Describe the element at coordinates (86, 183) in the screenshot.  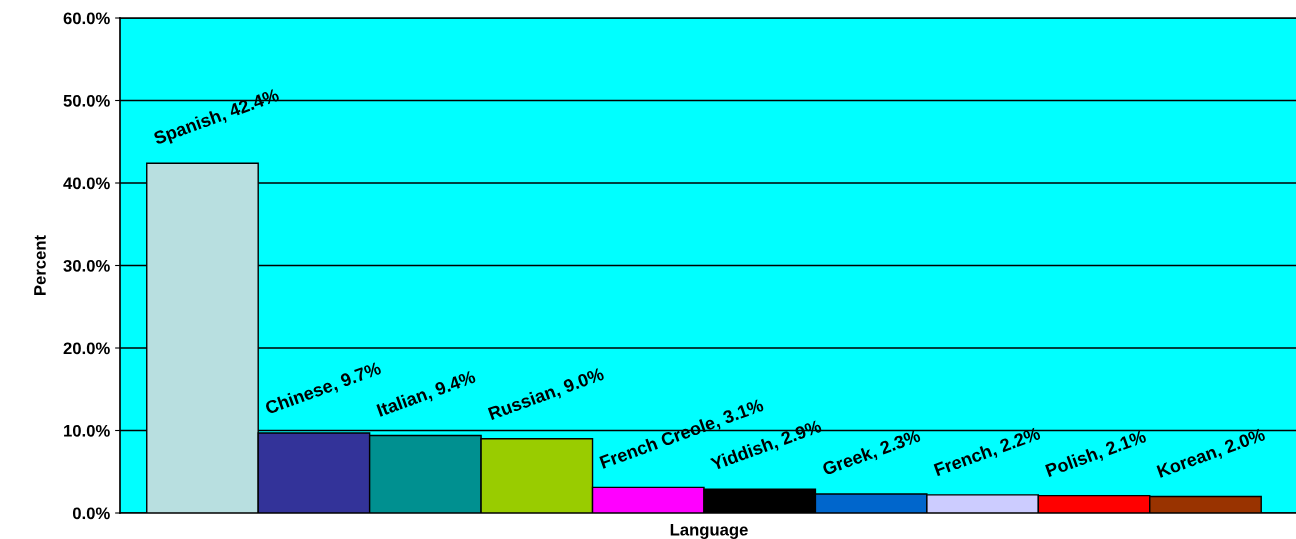
I see `y-tick-label: 40.0%` at that location.